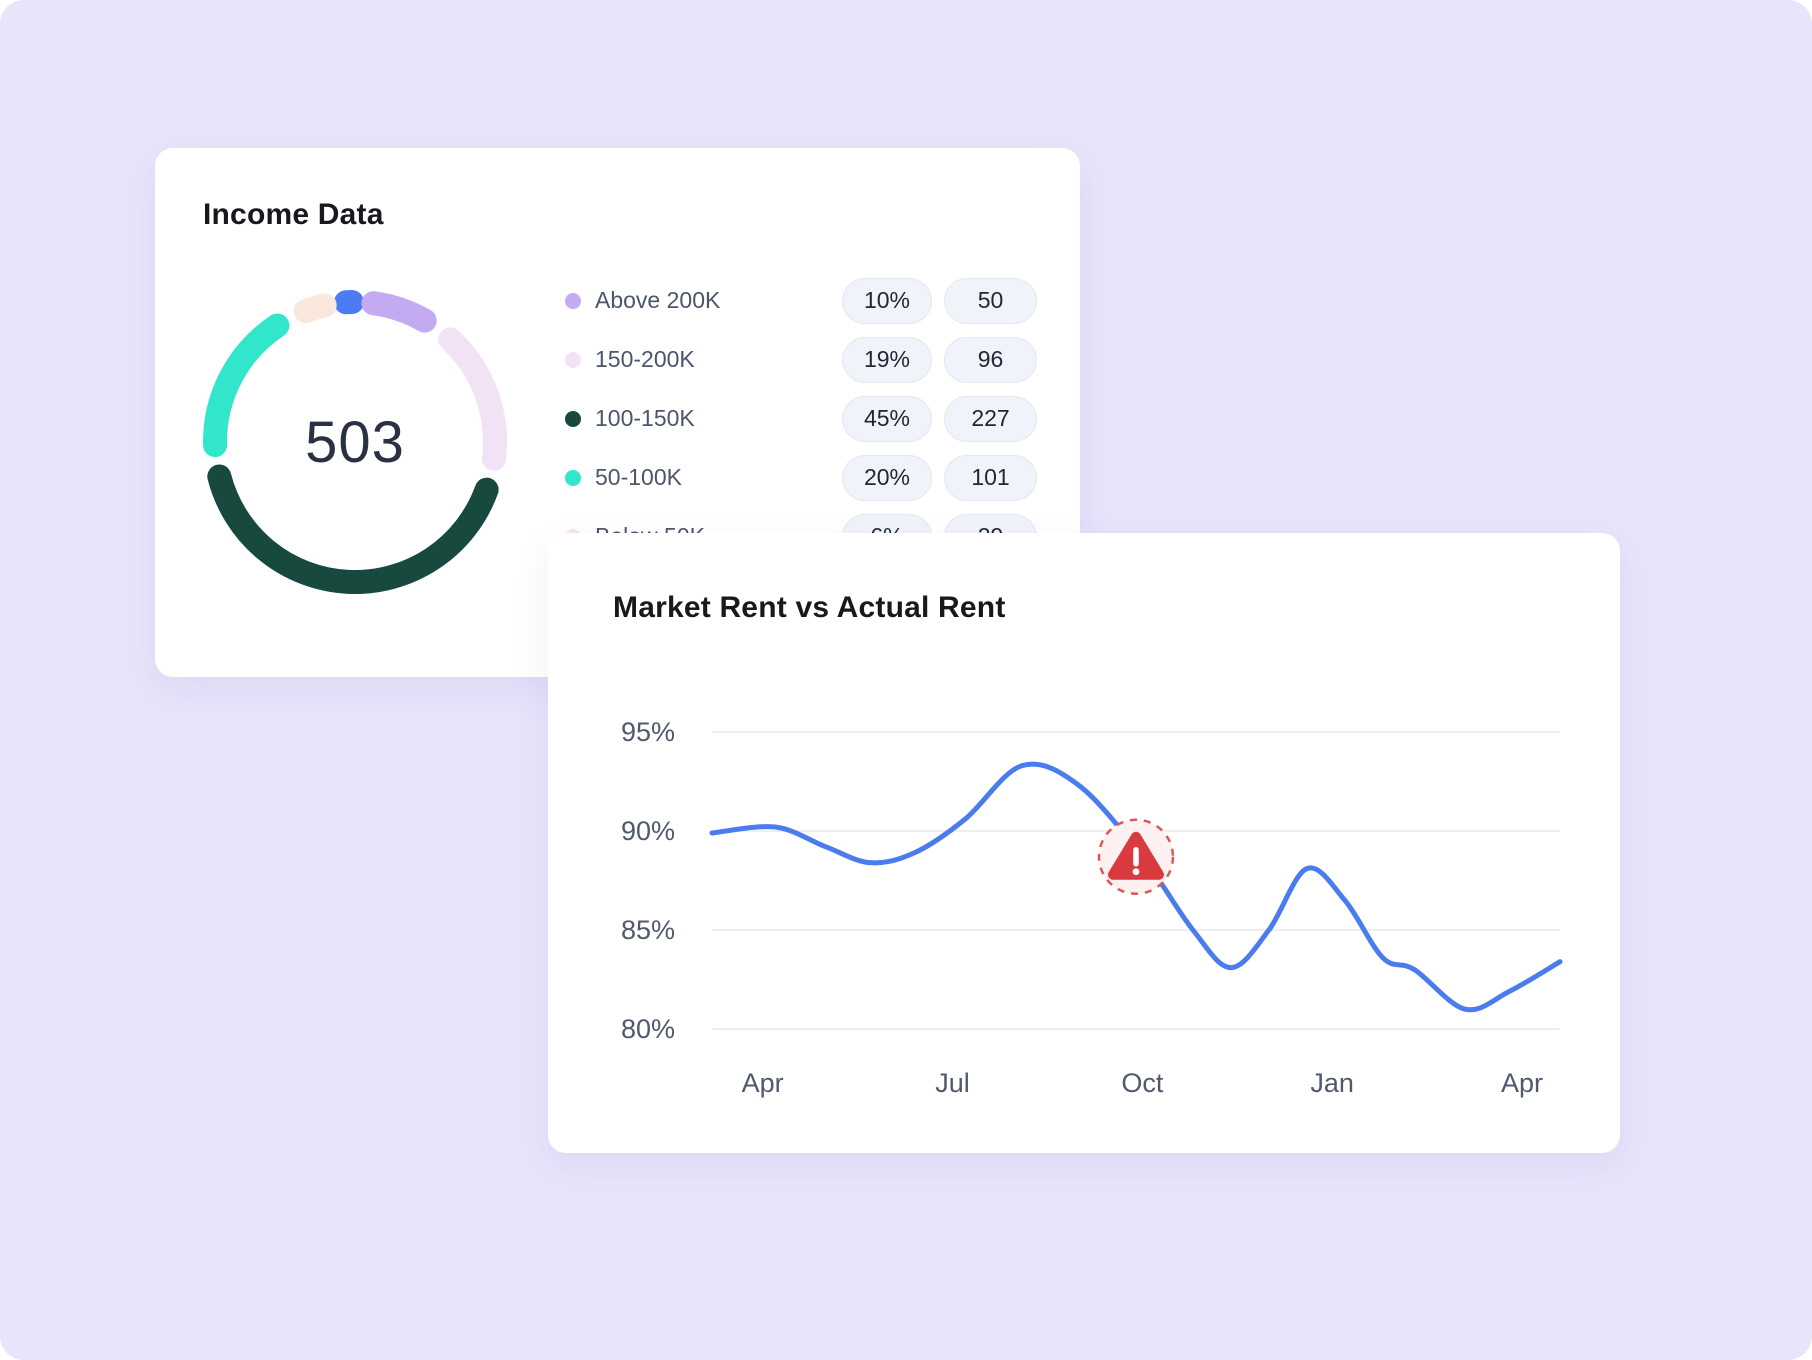  What do you see at coordinates (1522, 1083) in the screenshot?
I see `x-axis-label-apr-4: Apr` at bounding box center [1522, 1083].